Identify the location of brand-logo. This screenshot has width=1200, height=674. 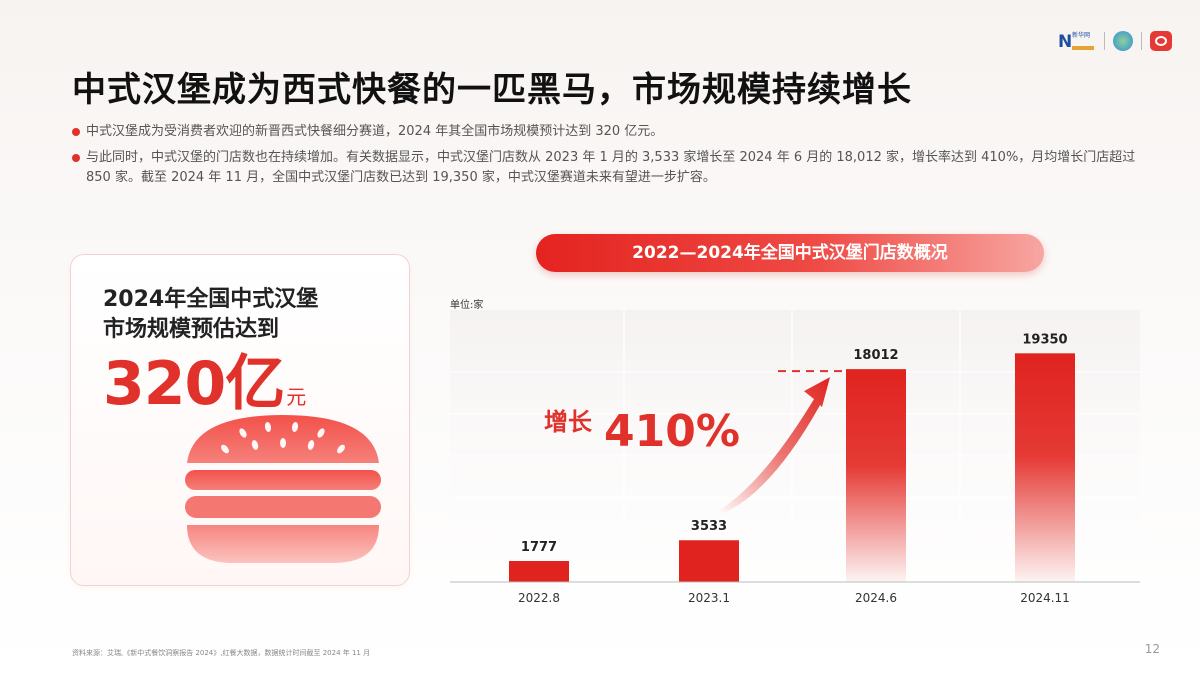
(1161, 41).